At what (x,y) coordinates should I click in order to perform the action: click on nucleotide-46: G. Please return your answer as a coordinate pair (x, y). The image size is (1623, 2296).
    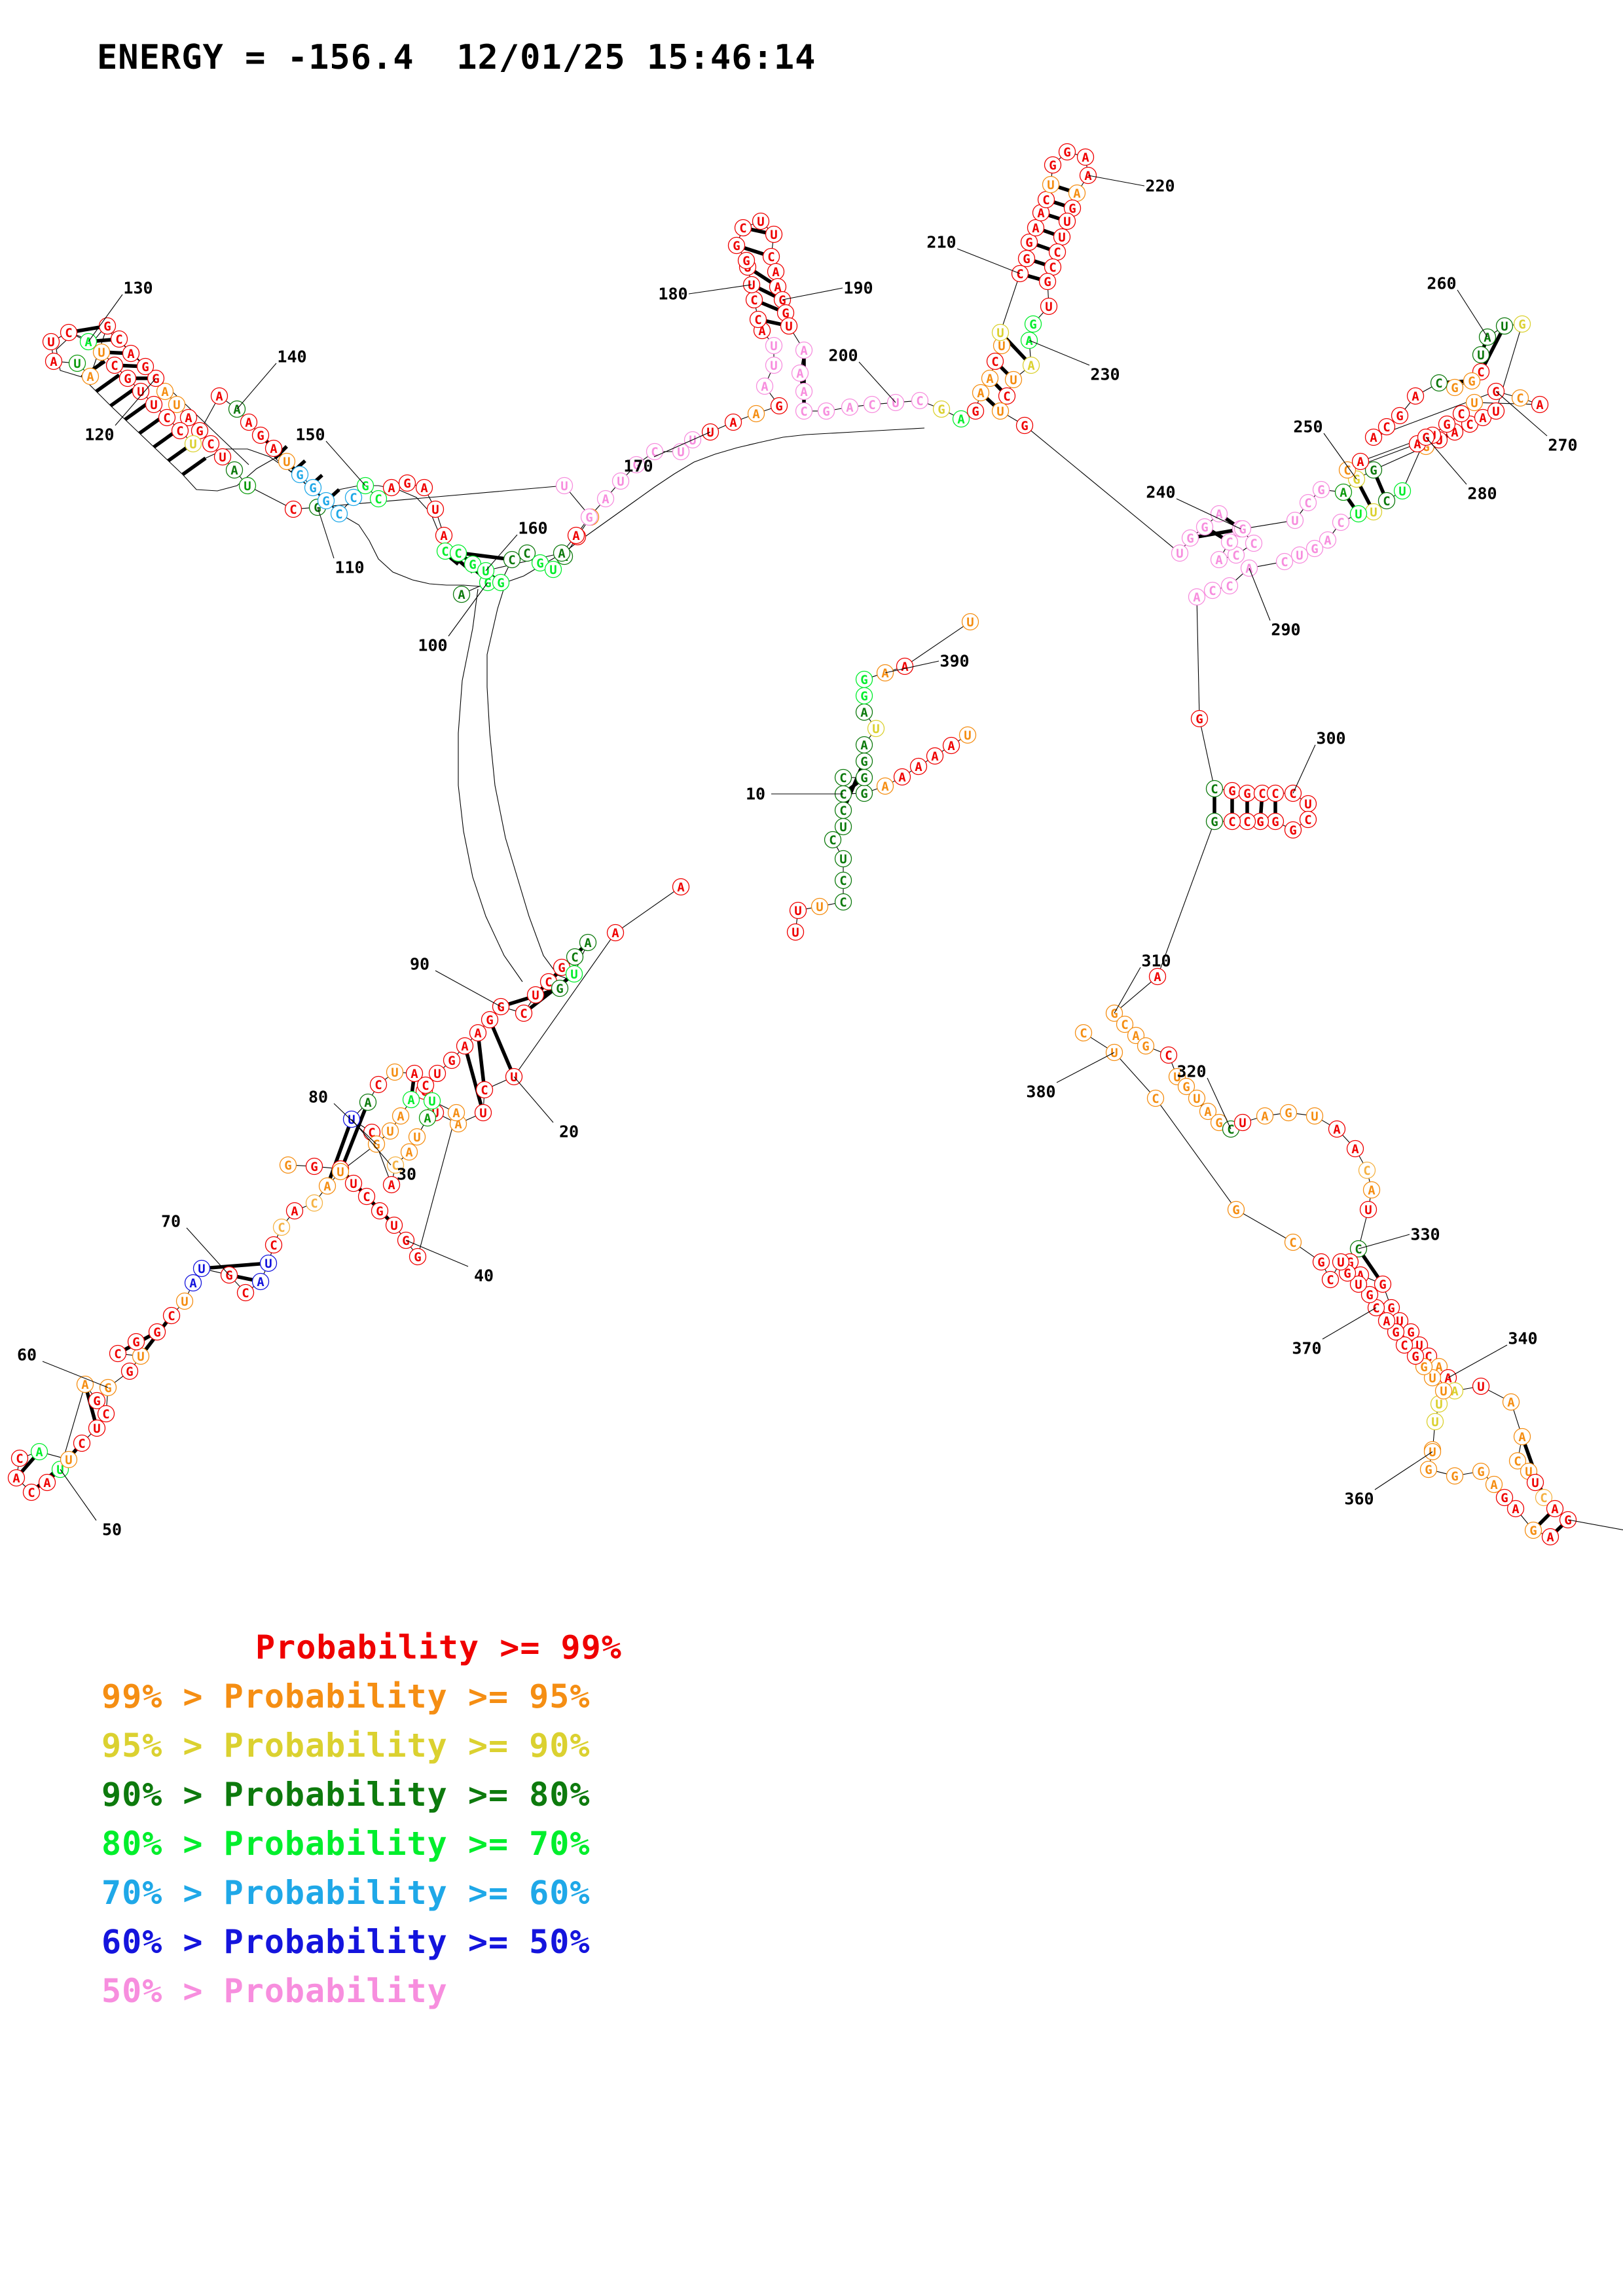
    Looking at the image, I should click on (314, 1166).